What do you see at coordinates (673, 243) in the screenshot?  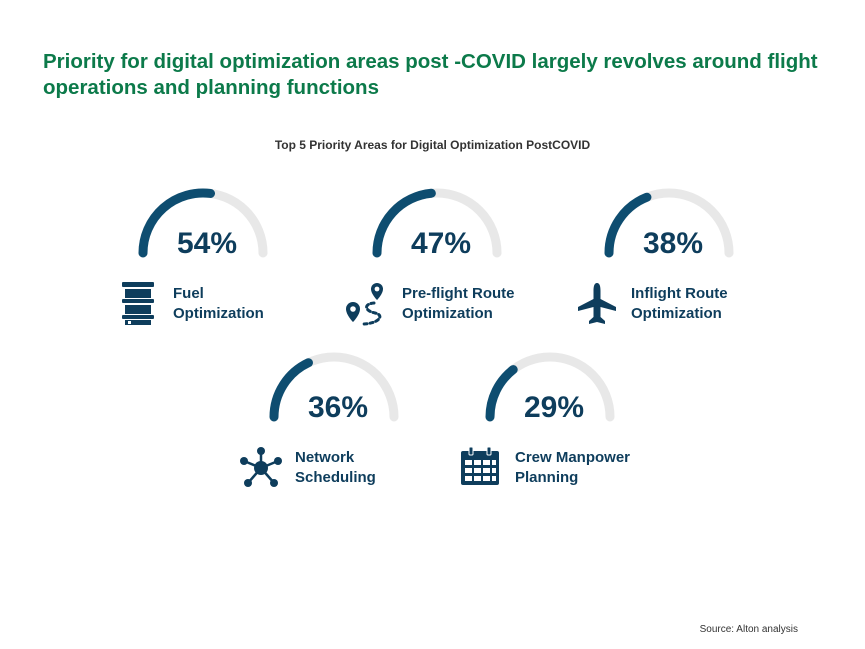 I see `gauge-value-label: 38%` at bounding box center [673, 243].